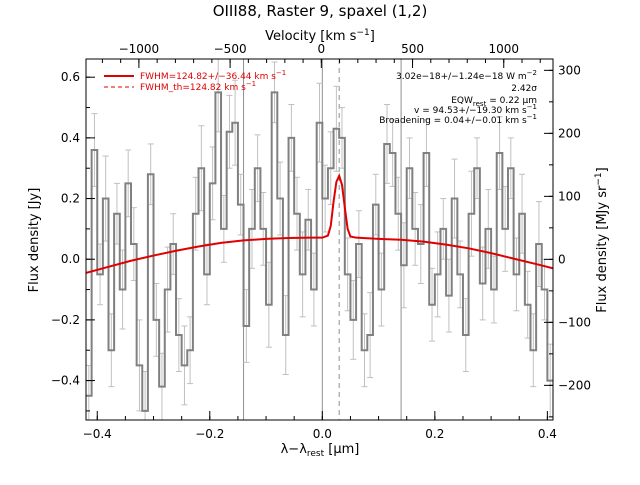  Describe the element at coordinates (34, 240) in the screenshot. I see `y-axis-label: Flux density [Jy]` at that location.